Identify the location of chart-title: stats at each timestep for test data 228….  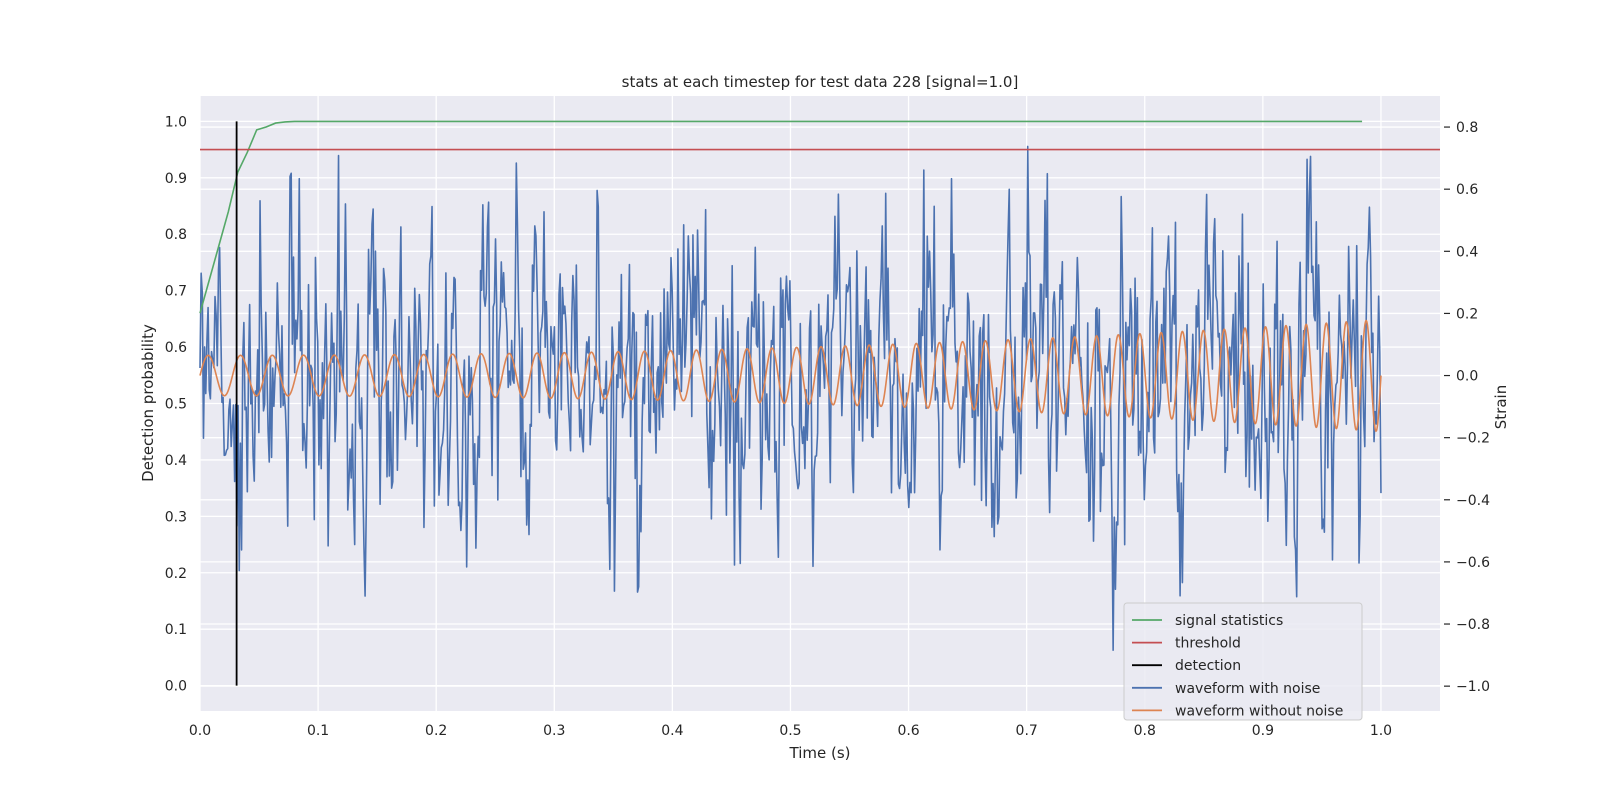
(820, 82).